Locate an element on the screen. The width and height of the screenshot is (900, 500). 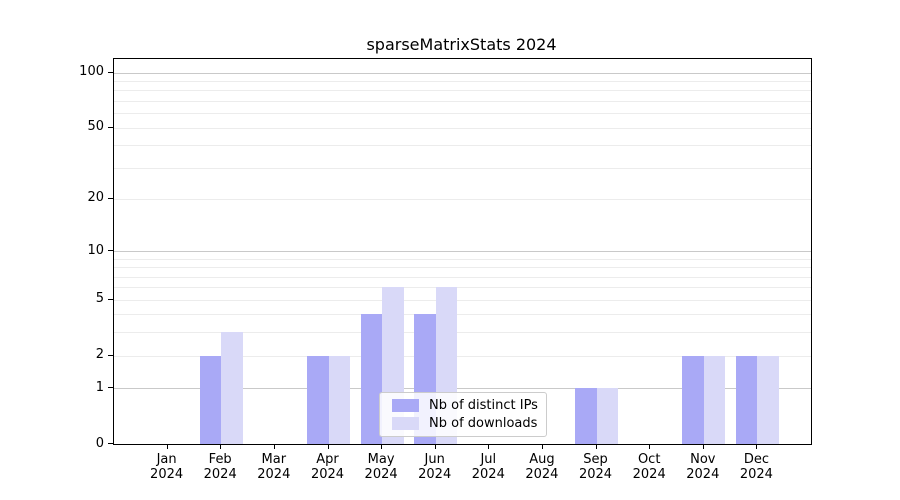
legend-swatch-distinct-ips is located at coordinates (405, 405).